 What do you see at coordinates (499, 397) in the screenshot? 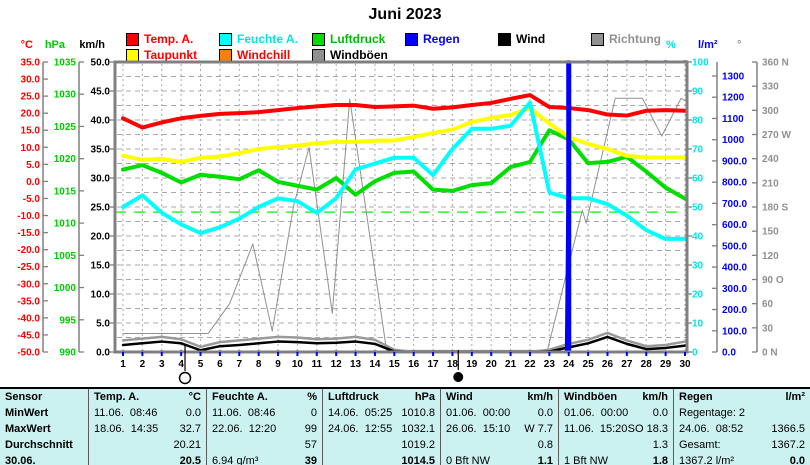
I see `column-header: Wind km/h` at bounding box center [499, 397].